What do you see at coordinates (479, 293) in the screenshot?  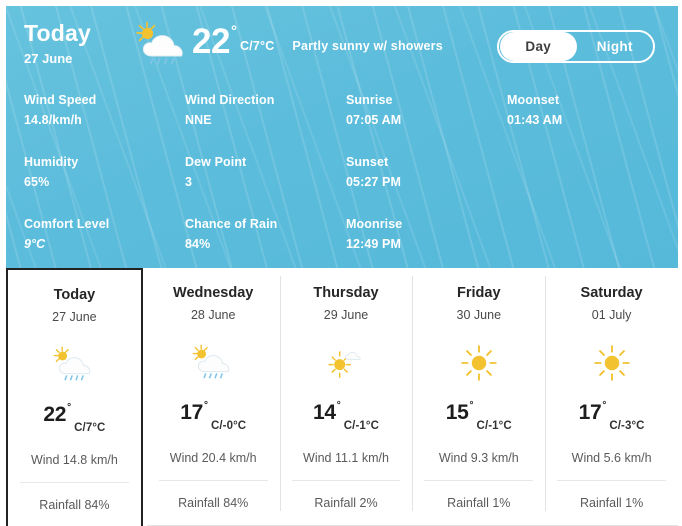 I see `forecast-day-label: Friday` at bounding box center [479, 293].